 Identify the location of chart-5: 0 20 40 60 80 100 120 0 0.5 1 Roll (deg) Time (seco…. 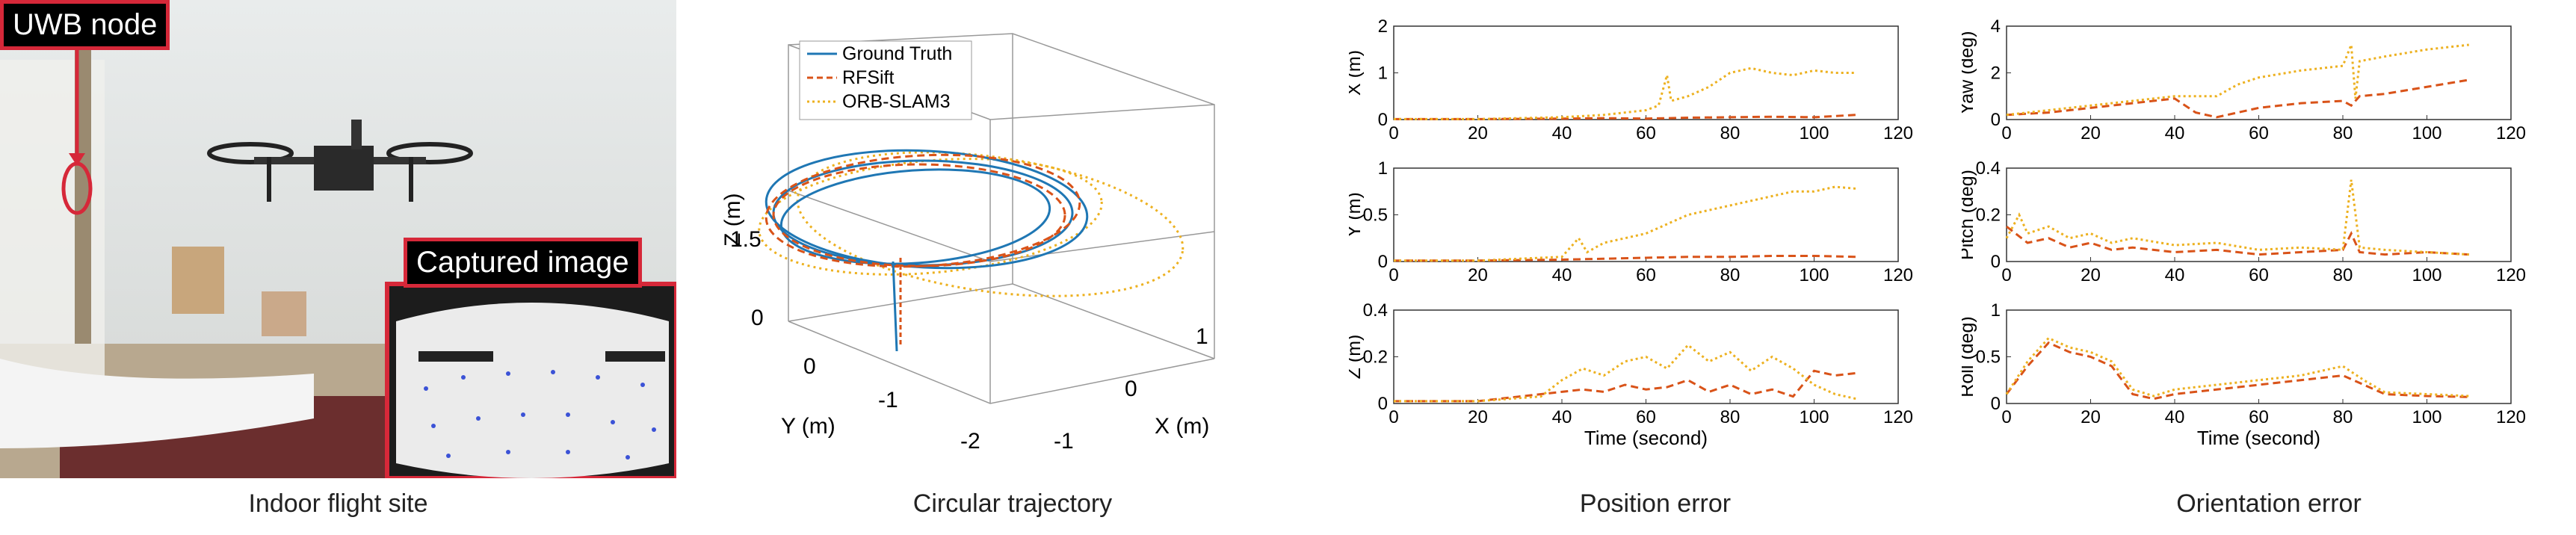
(2241, 374).